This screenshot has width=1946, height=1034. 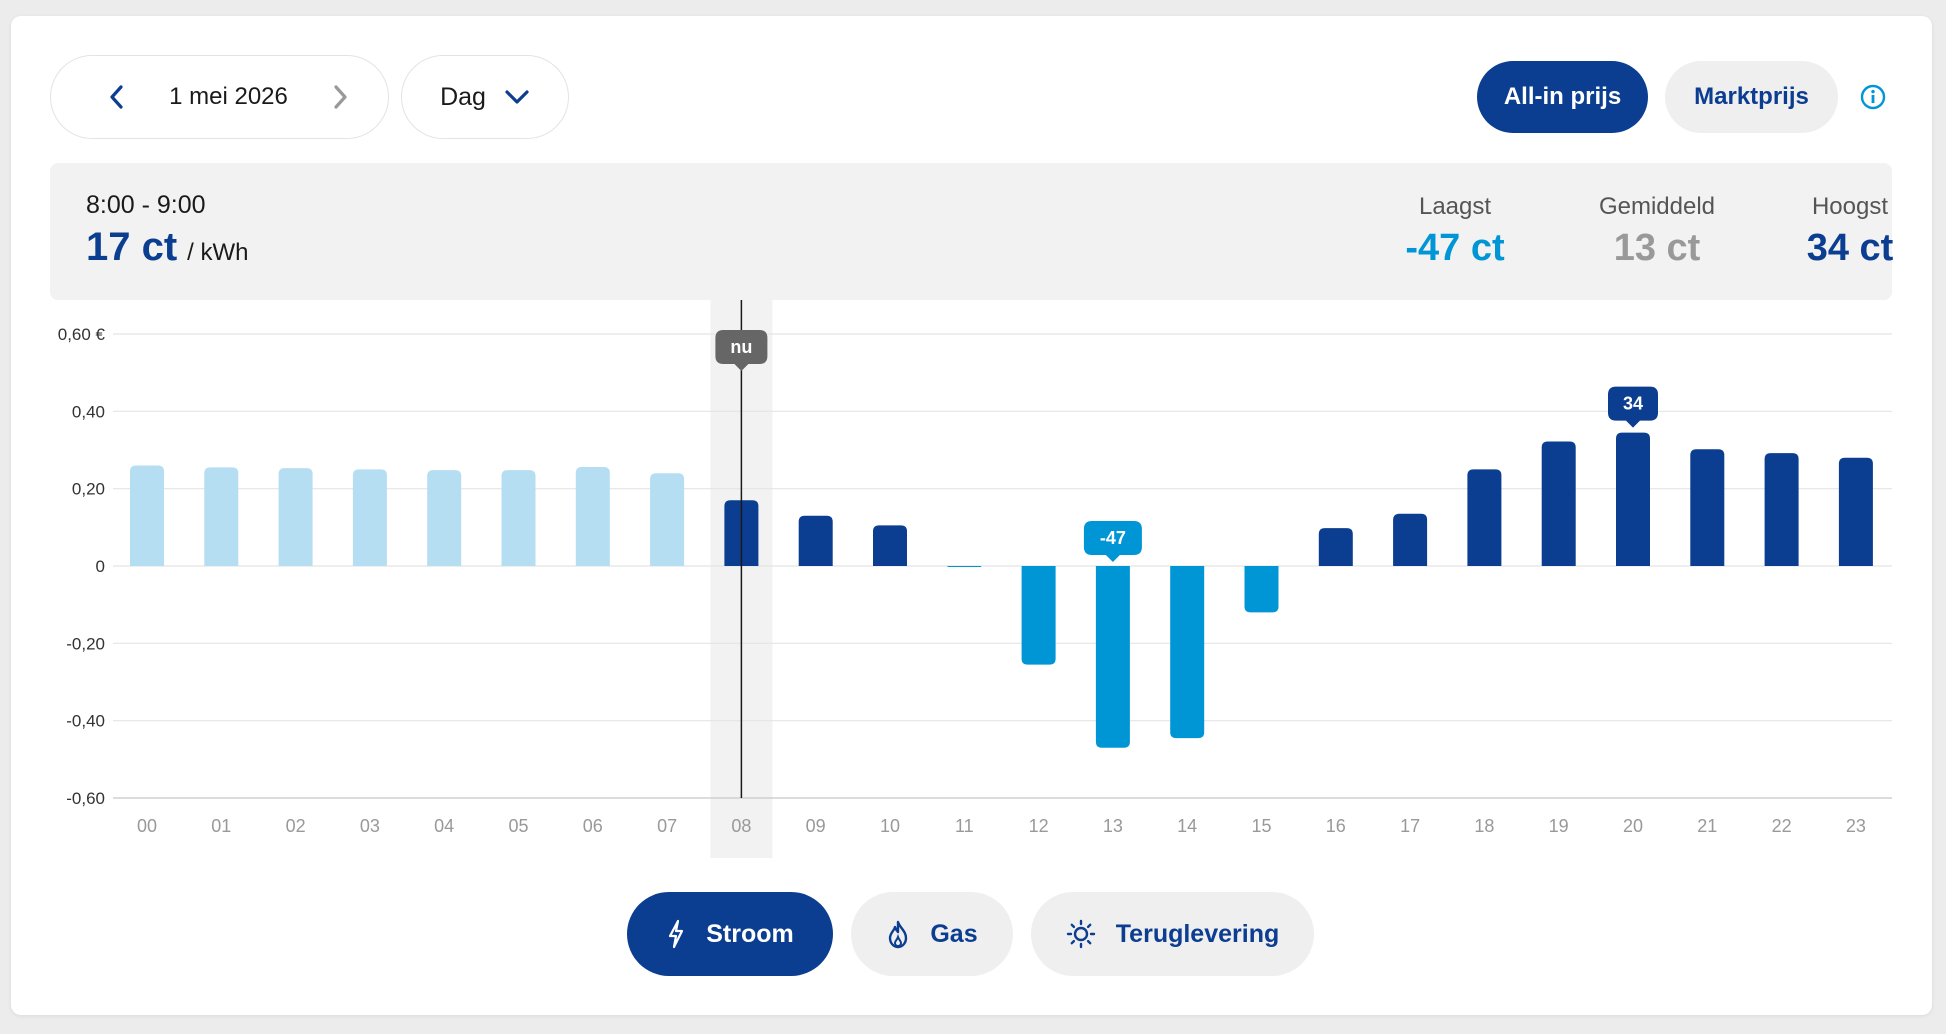 I want to click on current-price: 17 ct / kWh, so click(x=167, y=247).